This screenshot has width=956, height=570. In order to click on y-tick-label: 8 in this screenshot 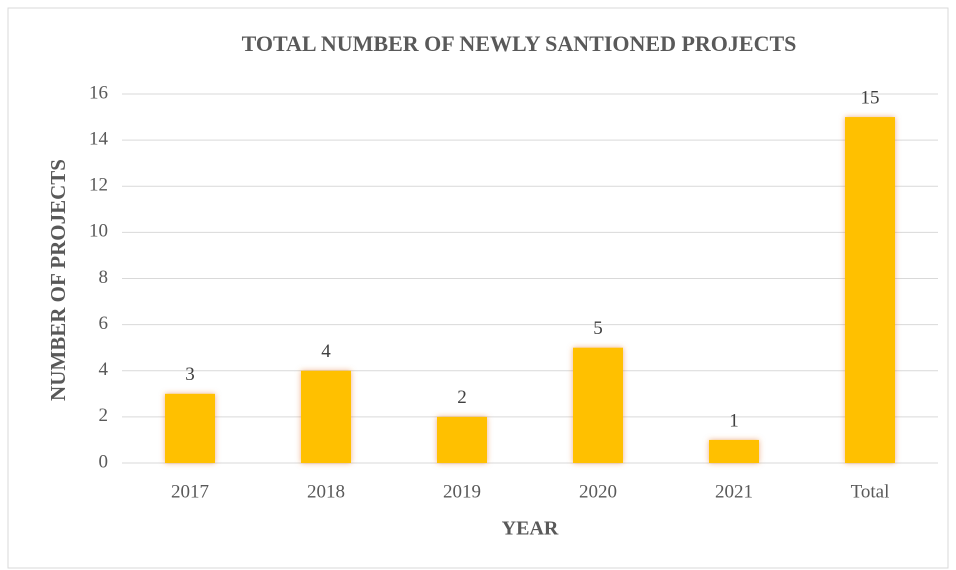, I will do `click(104, 277)`.